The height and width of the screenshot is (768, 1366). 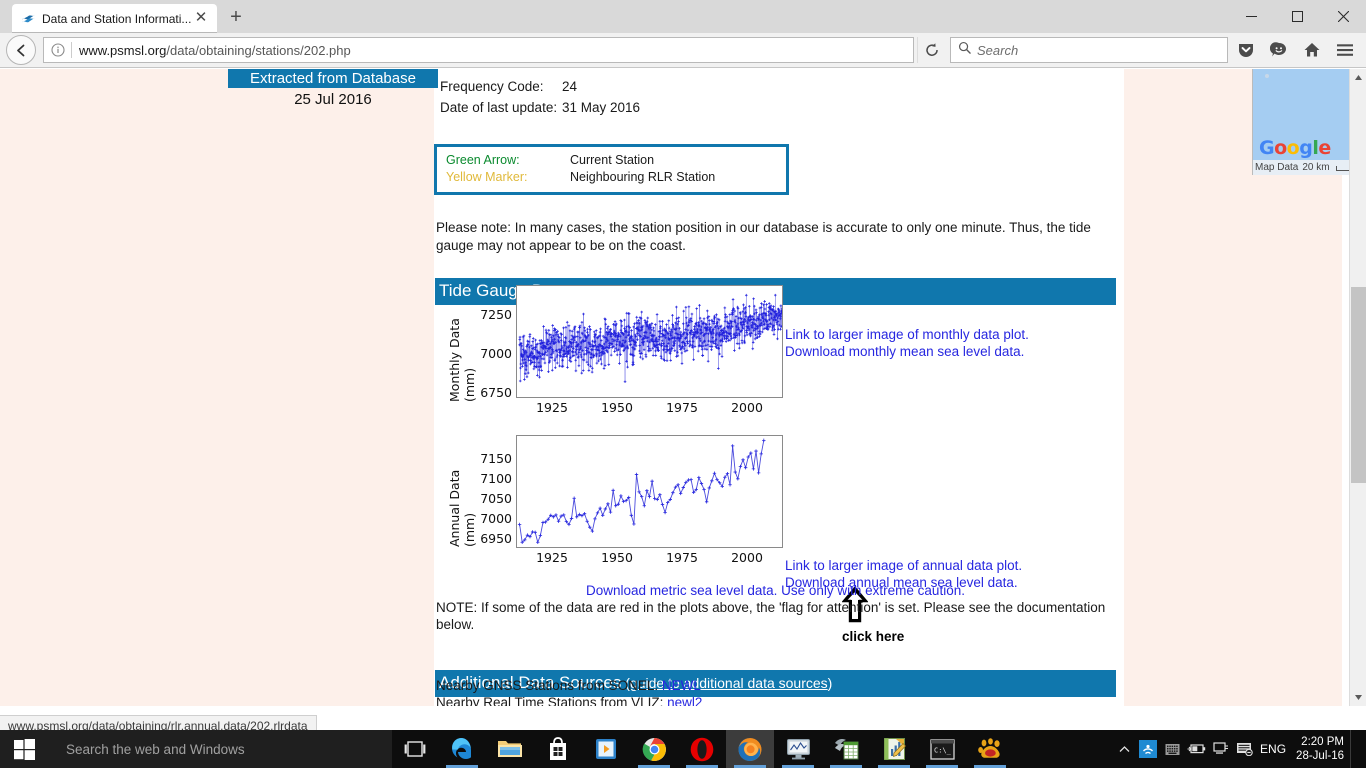 I want to click on show-hidden-icons-button, so click(x=1124, y=749).